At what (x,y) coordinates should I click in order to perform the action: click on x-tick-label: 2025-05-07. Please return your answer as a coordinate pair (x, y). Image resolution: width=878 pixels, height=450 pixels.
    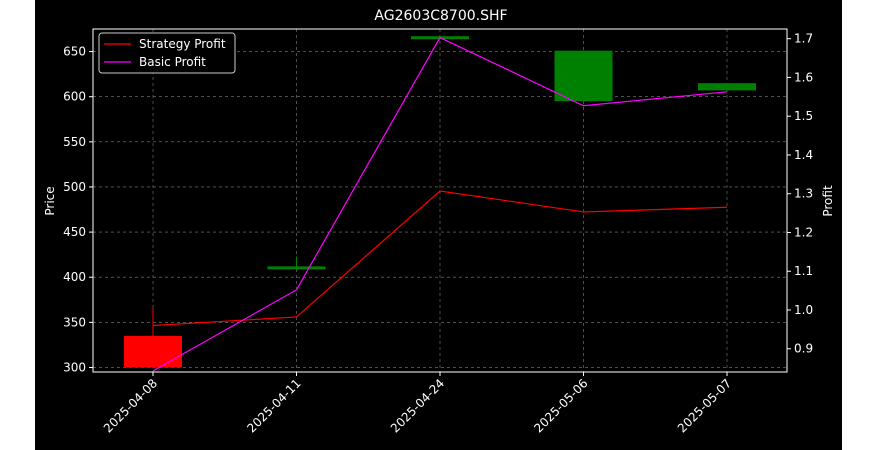
    Looking at the image, I should click on (704, 405).